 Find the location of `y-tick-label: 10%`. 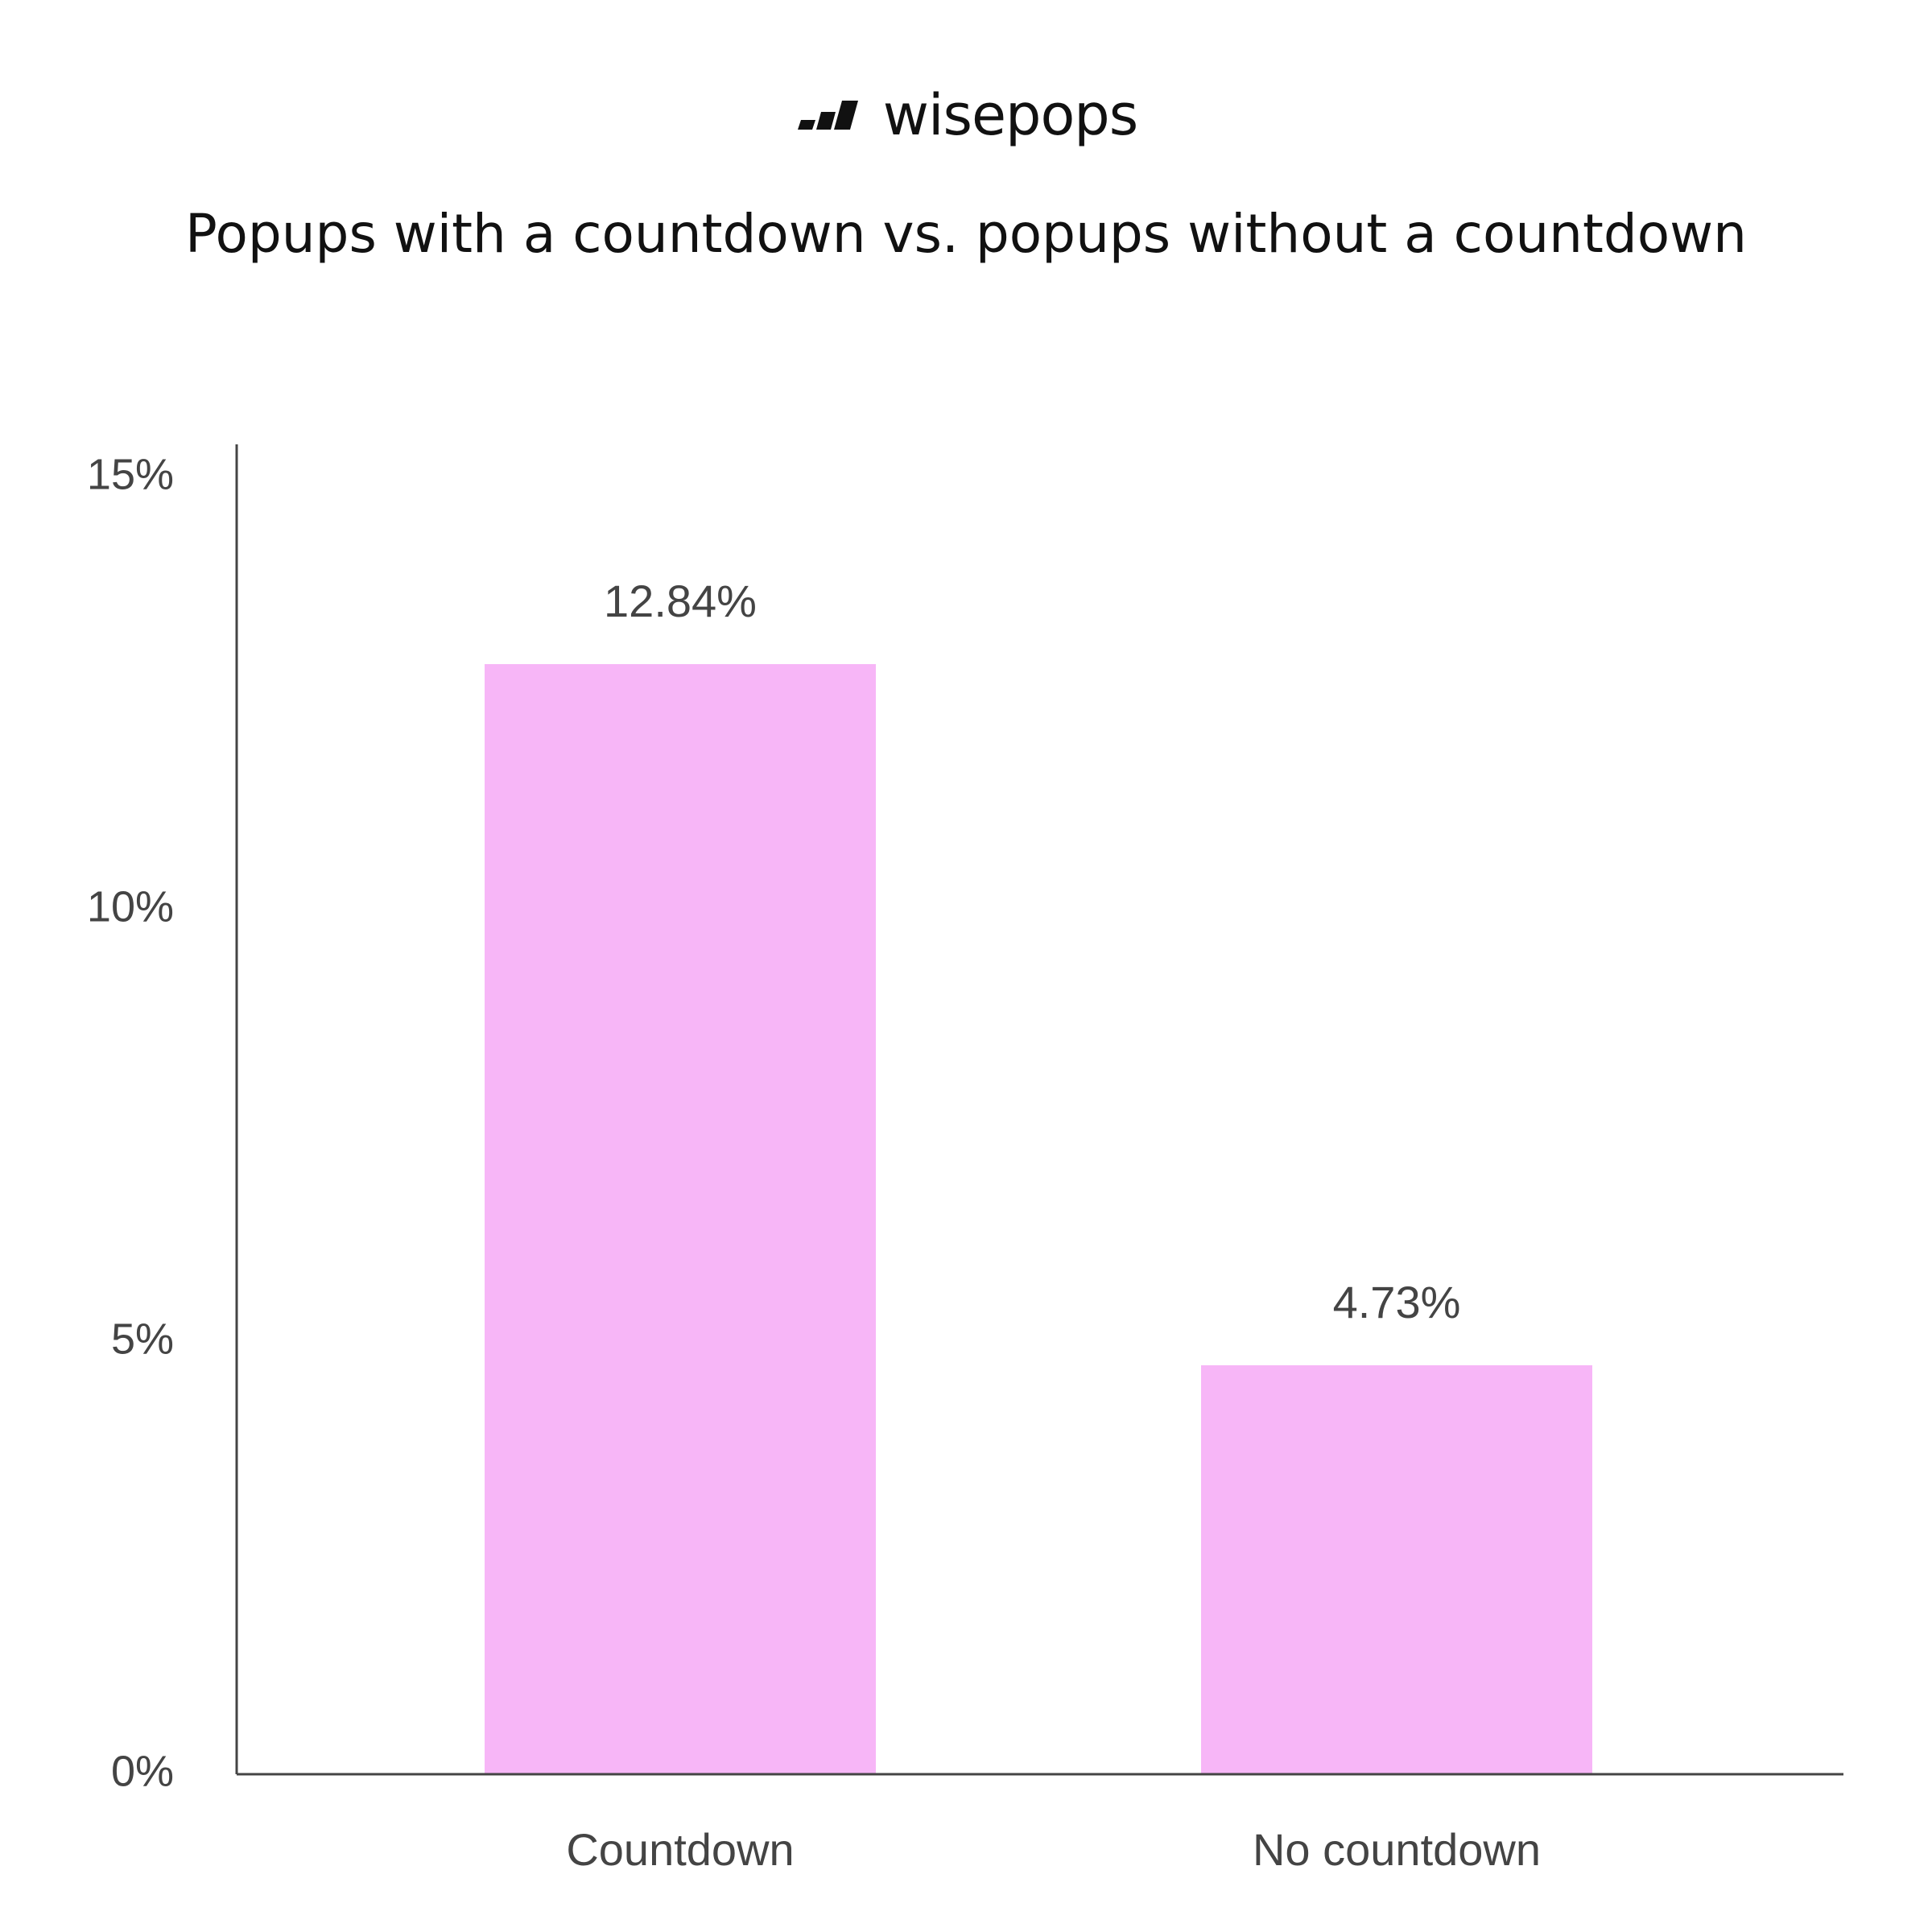

y-tick-label: 10% is located at coordinates (130, 906).